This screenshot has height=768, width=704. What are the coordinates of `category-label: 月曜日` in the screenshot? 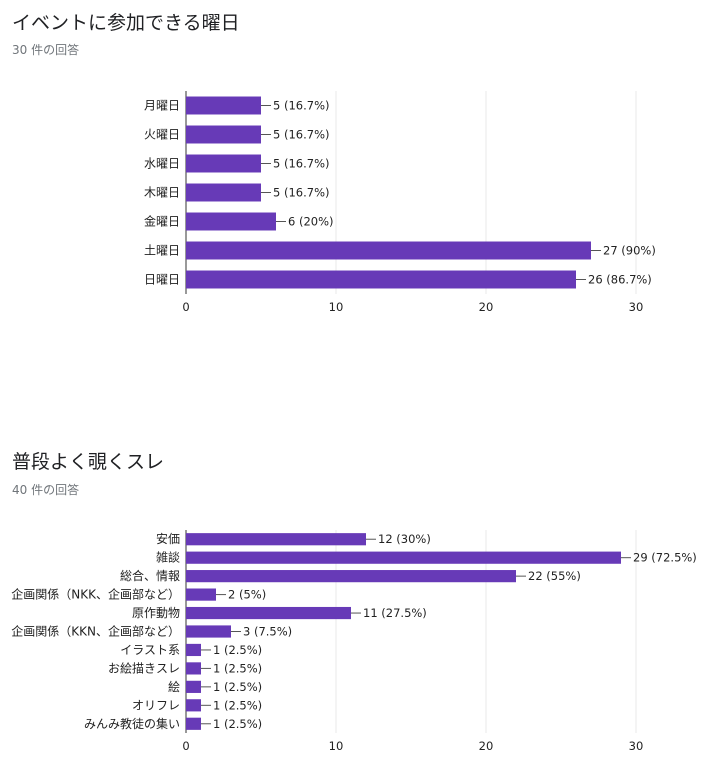 It's located at (162, 106).